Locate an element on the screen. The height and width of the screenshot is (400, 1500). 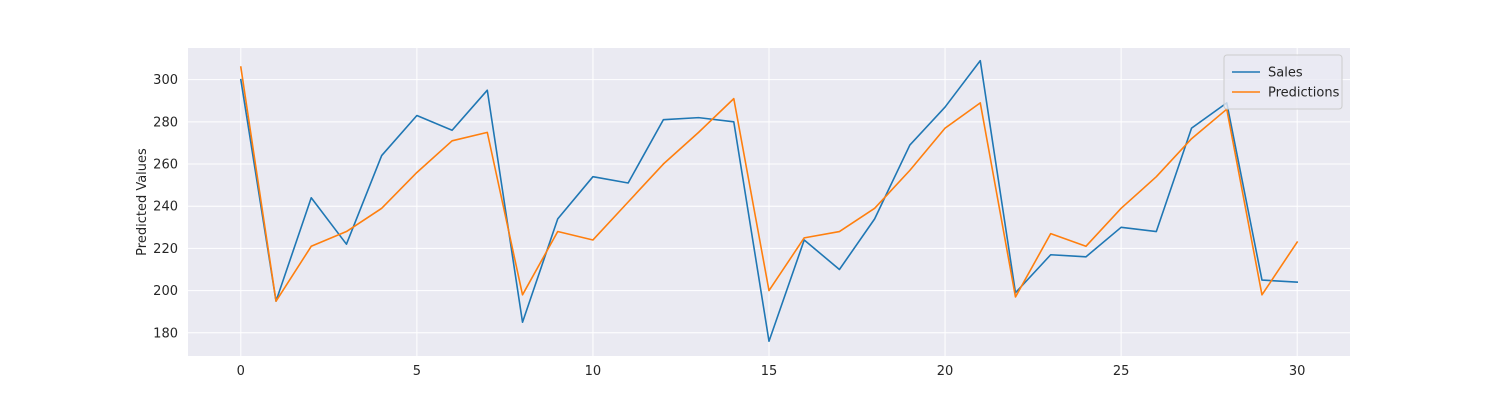
x-axis-ticks: 0 5 10 15 20 25 30 is located at coordinates (771, 371).